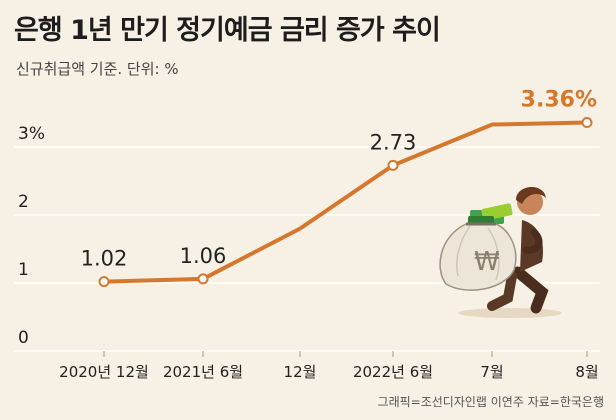 The width and height of the screenshot is (616, 420). Describe the element at coordinates (491, 372) in the screenshot. I see `x-tick-label: 7월` at that location.